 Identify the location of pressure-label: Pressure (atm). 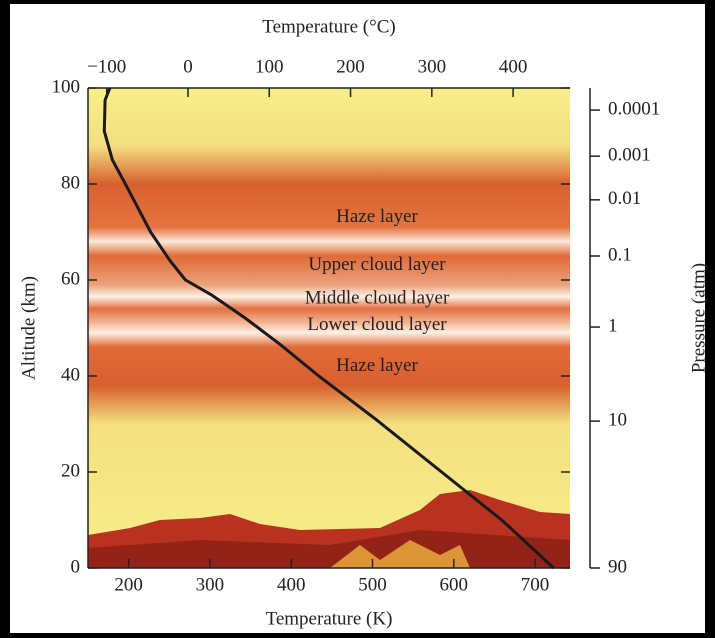
(698, 318).